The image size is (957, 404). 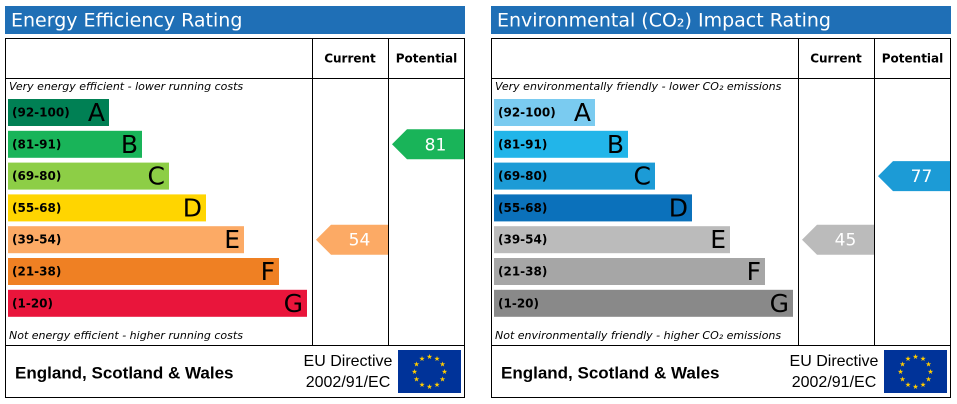 I want to click on chart-title: Energy Efficiency Rating, so click(x=126, y=21).